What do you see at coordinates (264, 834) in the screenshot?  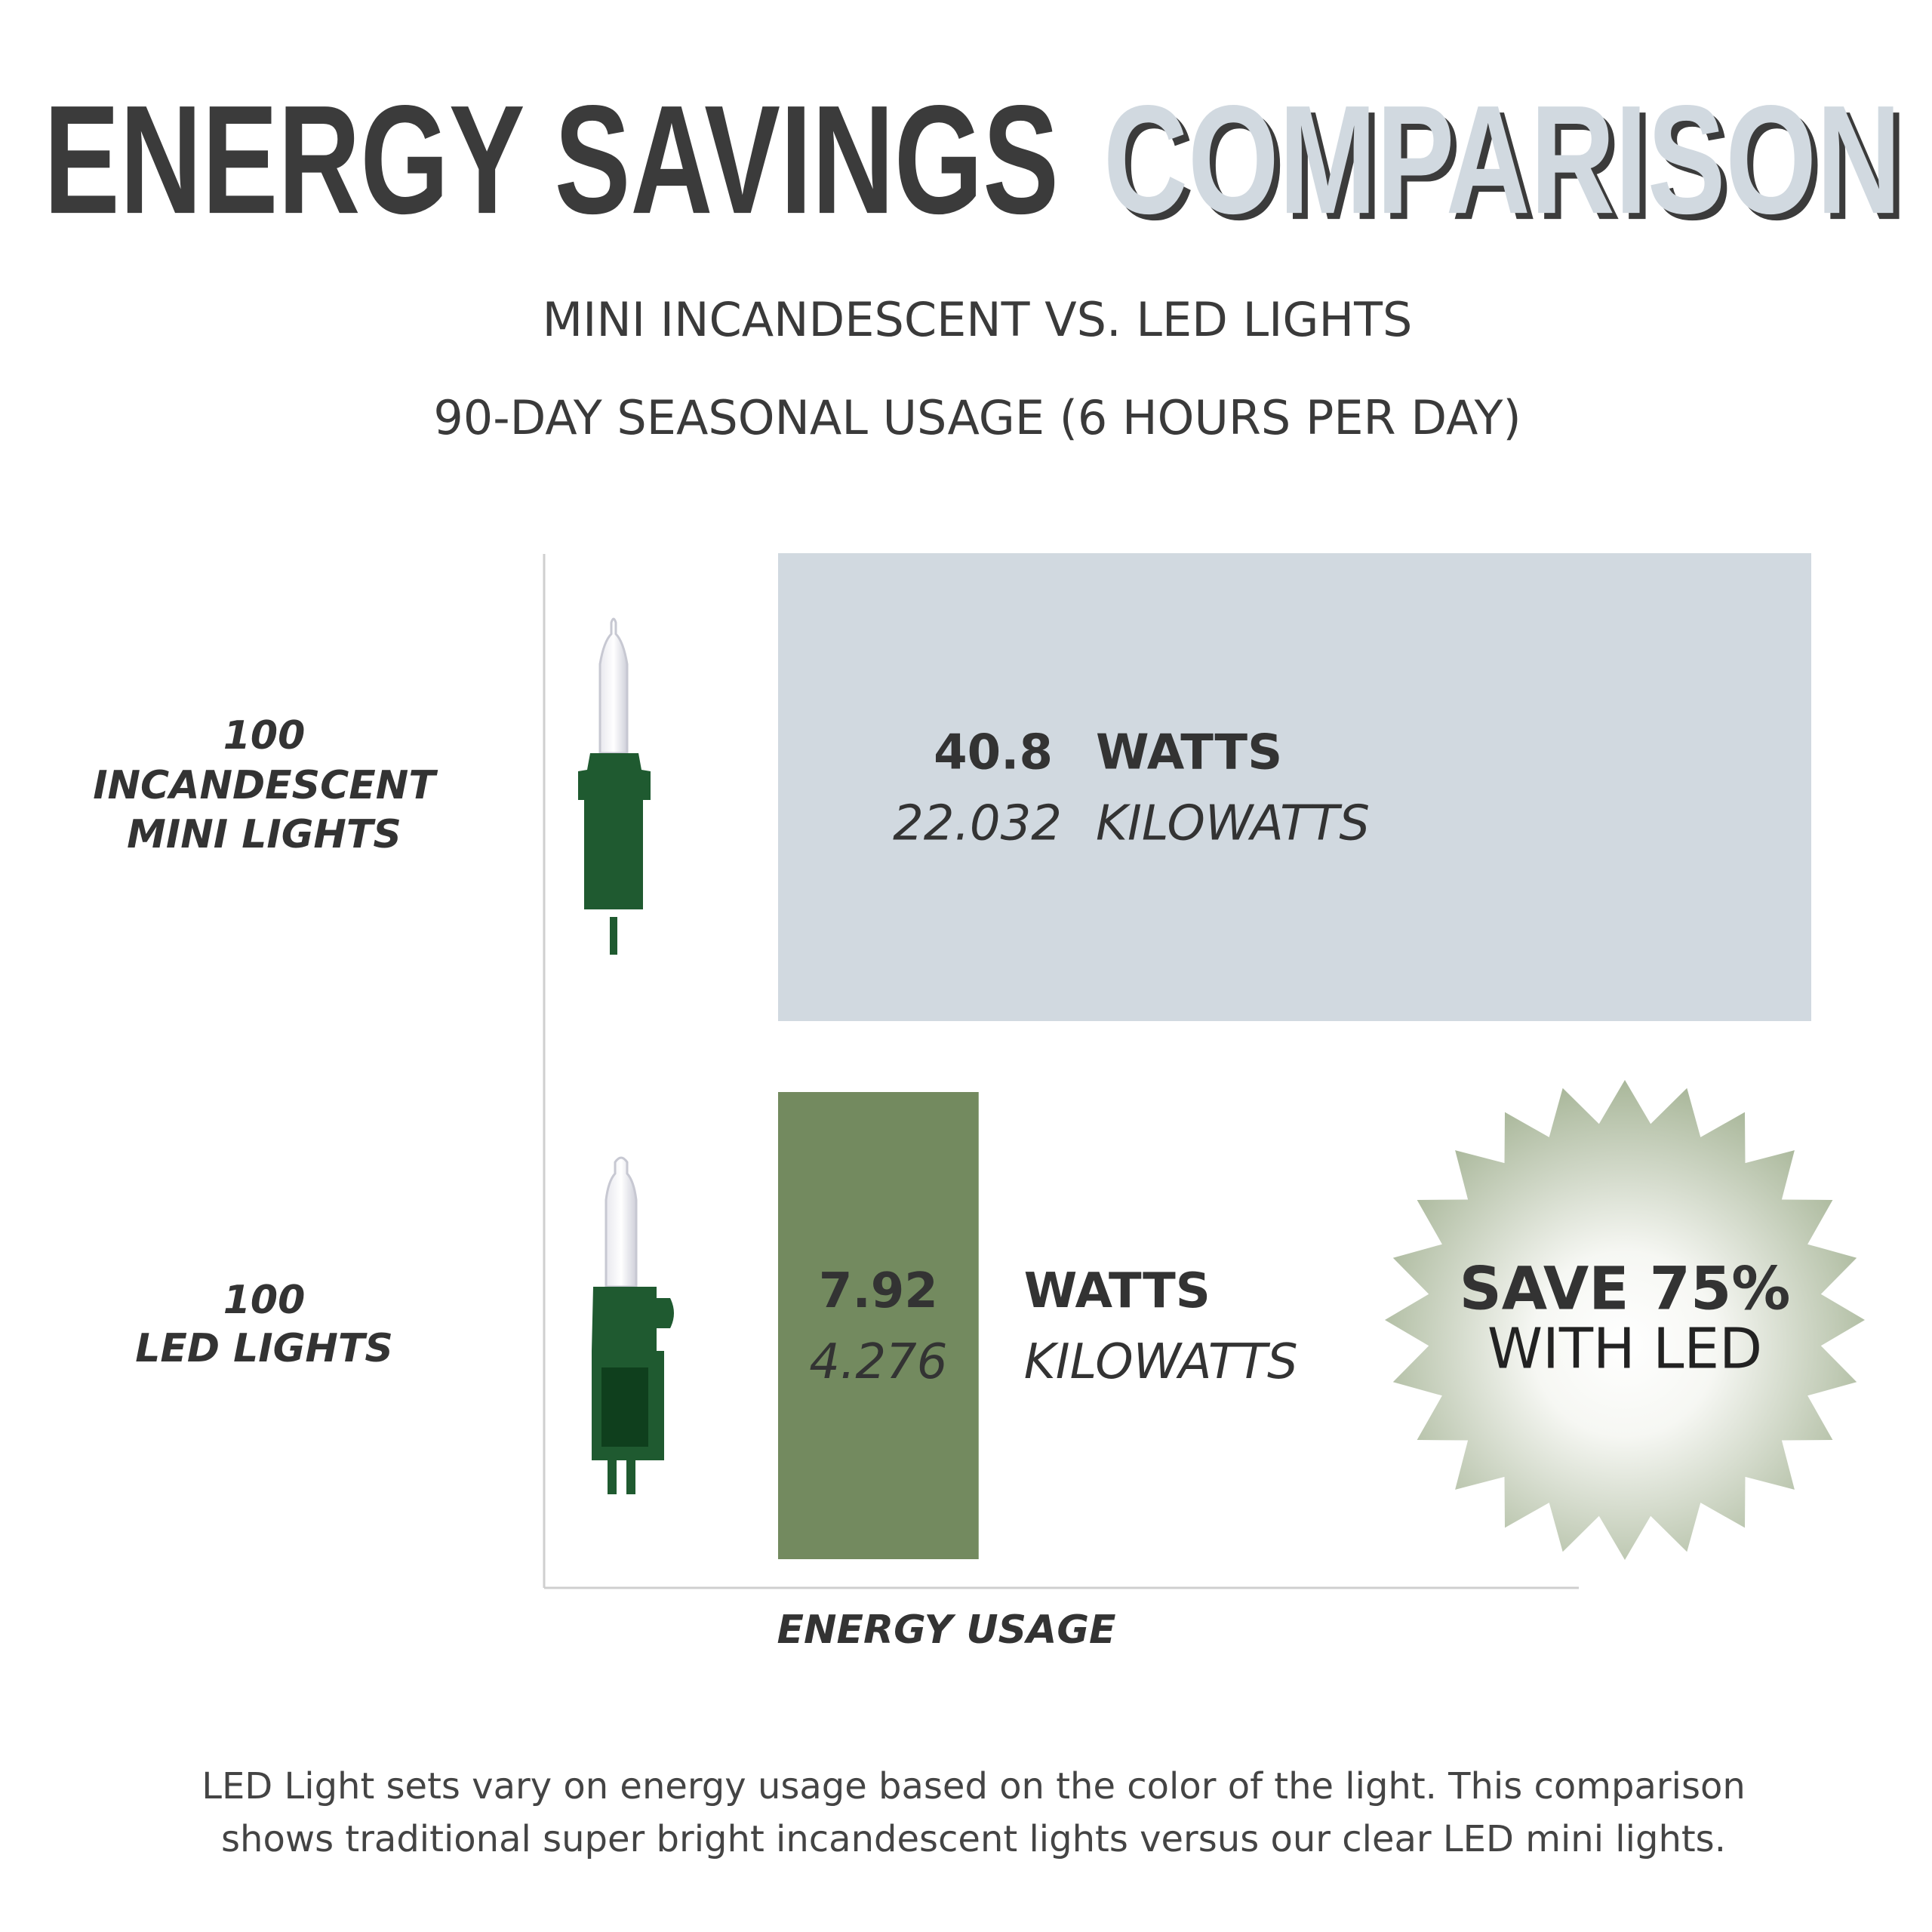 I see `category-label-line: MINI LIGHTS` at bounding box center [264, 834].